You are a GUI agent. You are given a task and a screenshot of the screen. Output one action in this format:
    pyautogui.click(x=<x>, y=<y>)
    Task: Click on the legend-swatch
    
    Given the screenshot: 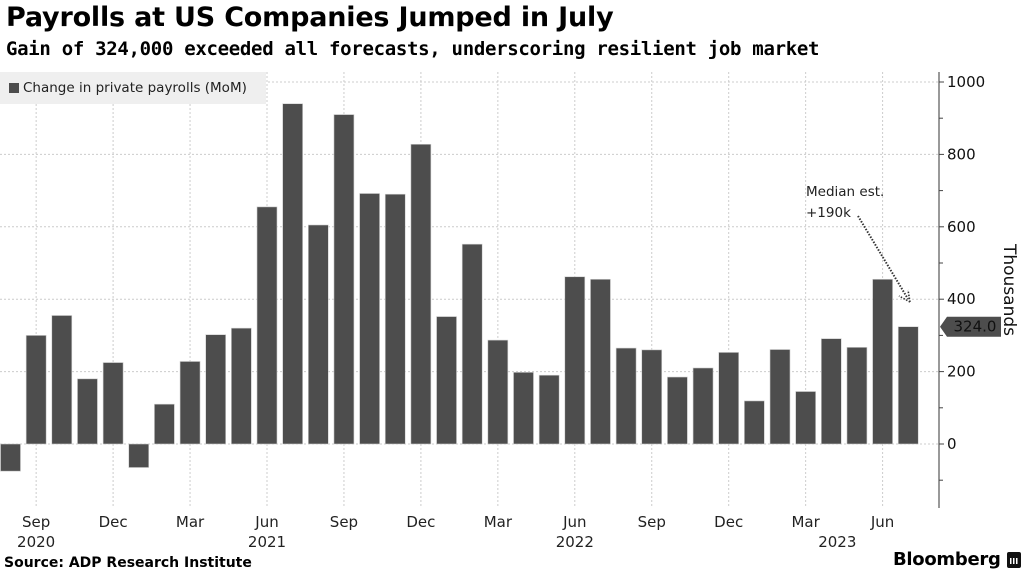 What is the action you would take?
    pyautogui.click(x=14, y=88)
    